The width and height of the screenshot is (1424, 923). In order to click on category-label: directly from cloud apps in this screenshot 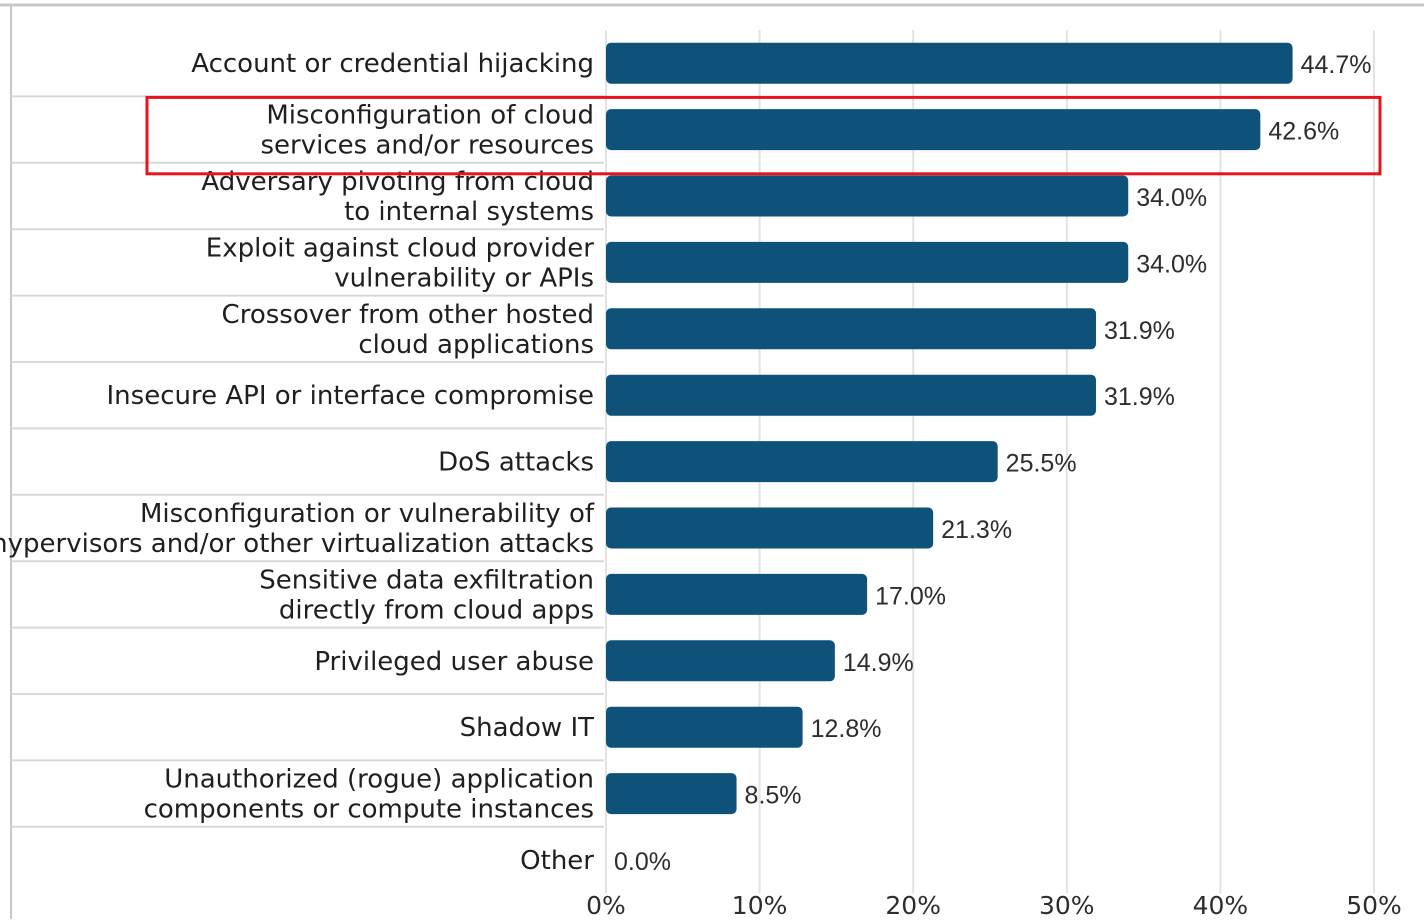, I will do `click(436, 610)`.